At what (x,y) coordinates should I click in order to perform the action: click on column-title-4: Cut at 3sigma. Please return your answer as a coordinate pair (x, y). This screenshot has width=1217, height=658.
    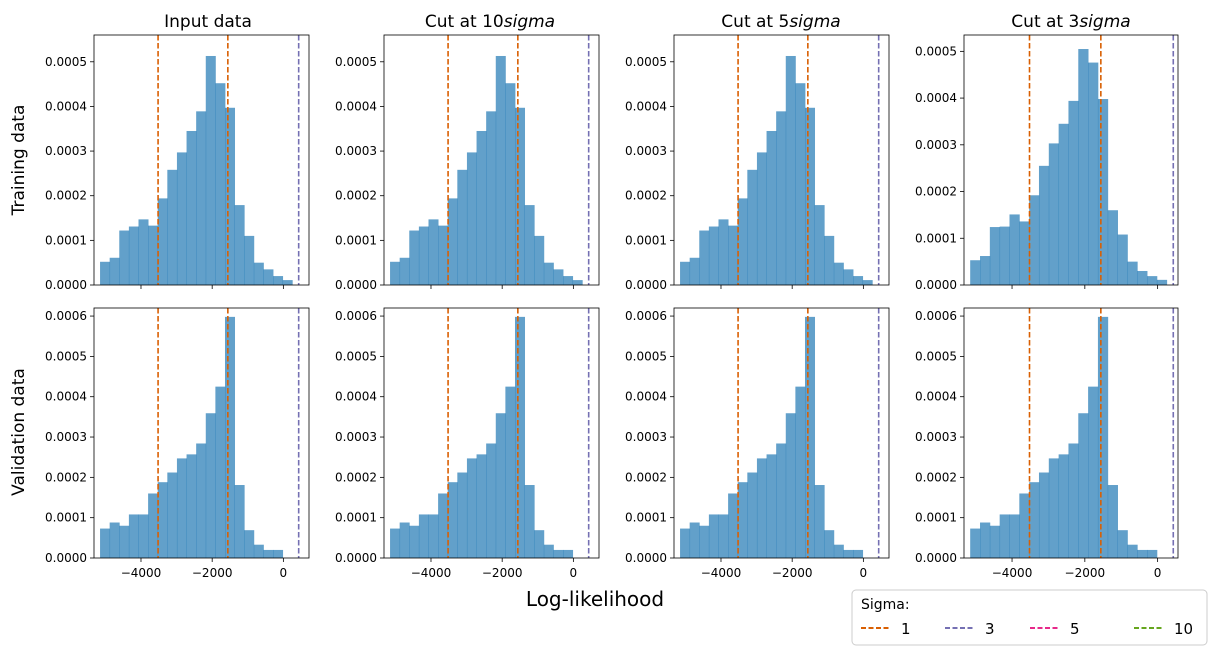
    Looking at the image, I should click on (1070, 22).